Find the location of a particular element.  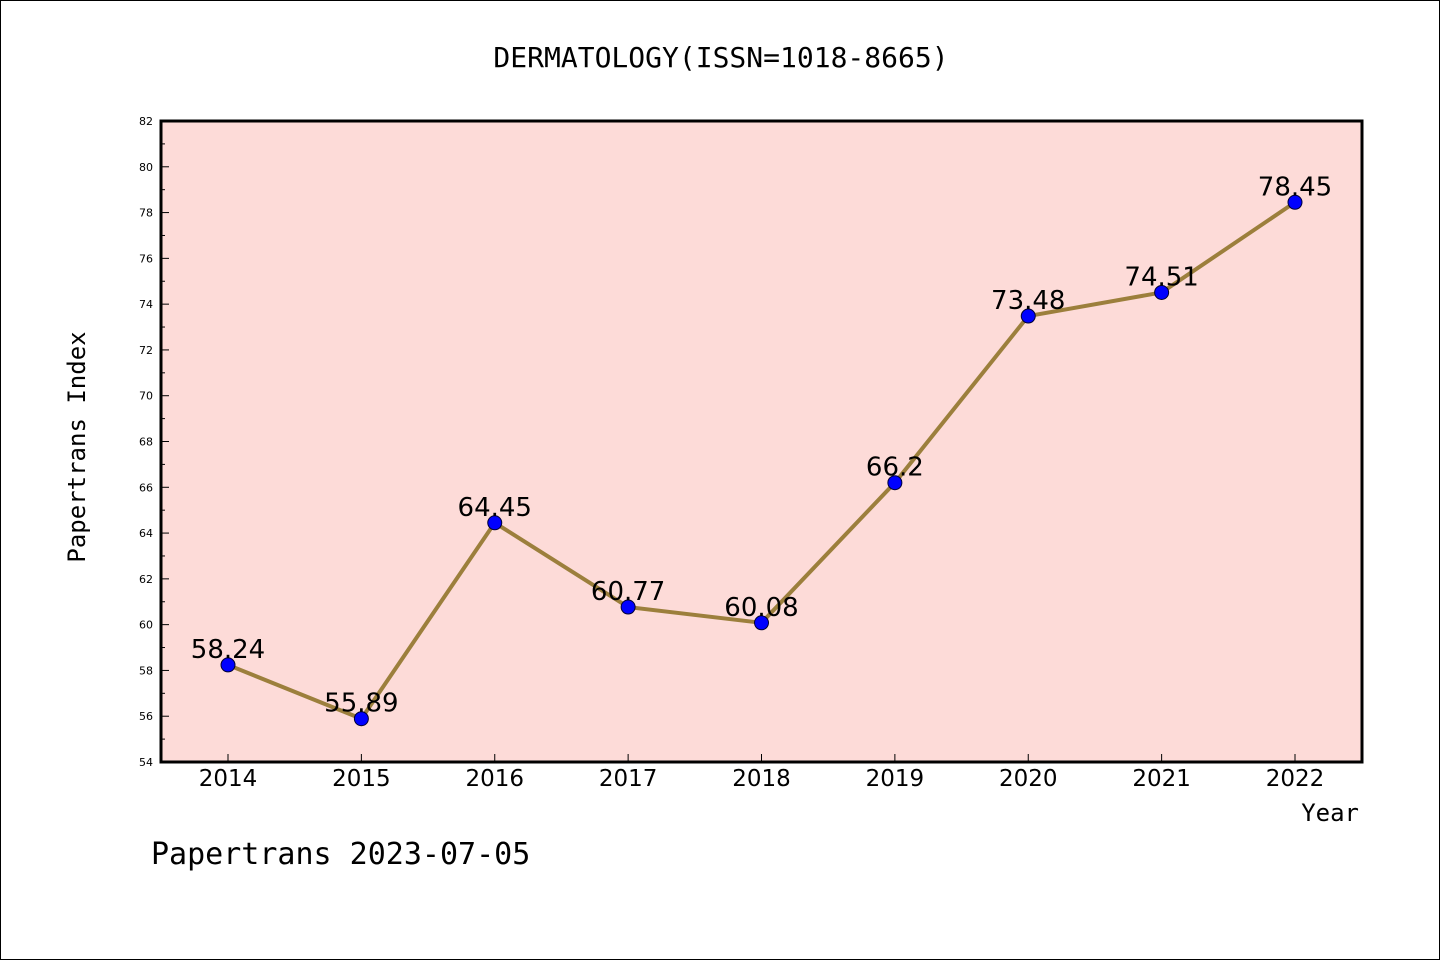

x-tick-label: 2021 is located at coordinates (1161, 779).